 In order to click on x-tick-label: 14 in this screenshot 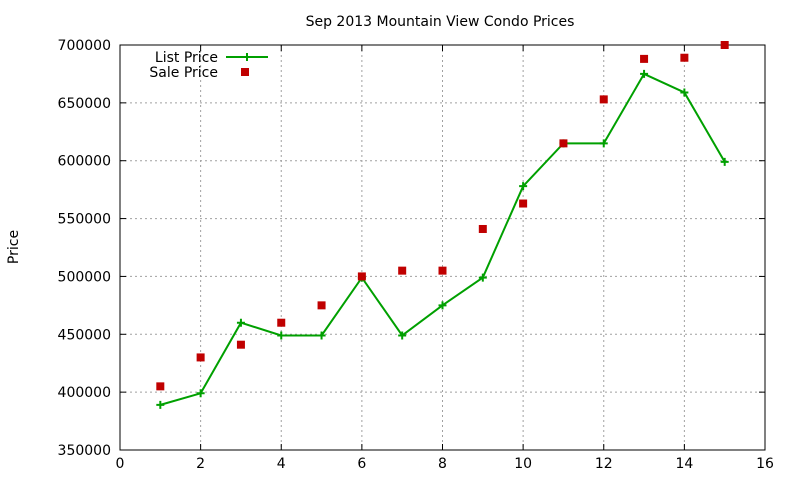, I will do `click(684, 464)`.